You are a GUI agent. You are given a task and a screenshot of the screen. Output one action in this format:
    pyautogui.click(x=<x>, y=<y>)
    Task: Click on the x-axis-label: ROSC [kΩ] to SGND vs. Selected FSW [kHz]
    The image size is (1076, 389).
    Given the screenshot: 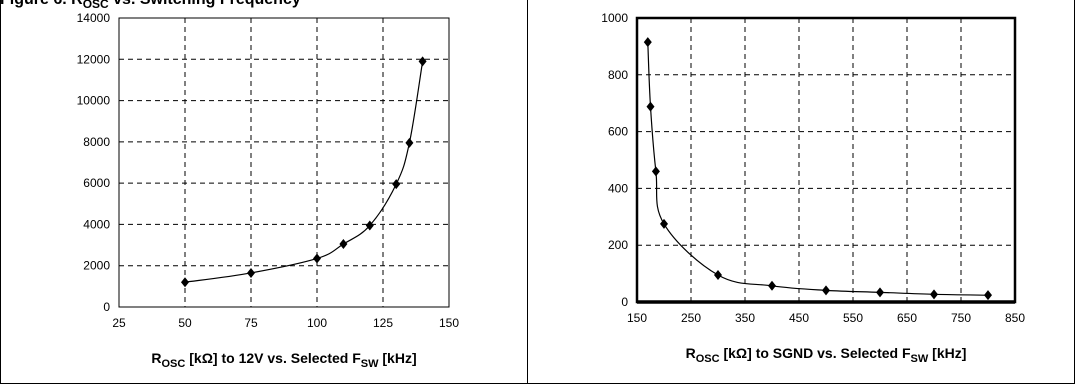 What is the action you would take?
    pyautogui.click(x=826, y=355)
    